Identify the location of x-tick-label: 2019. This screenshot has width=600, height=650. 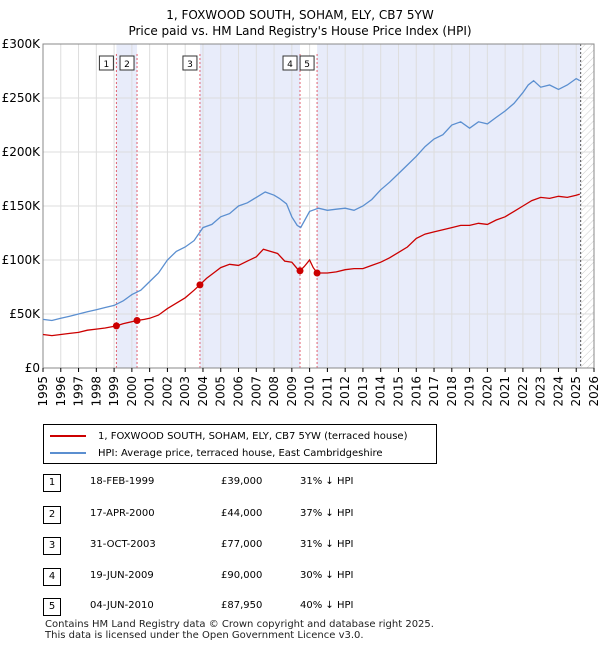
(470, 391).